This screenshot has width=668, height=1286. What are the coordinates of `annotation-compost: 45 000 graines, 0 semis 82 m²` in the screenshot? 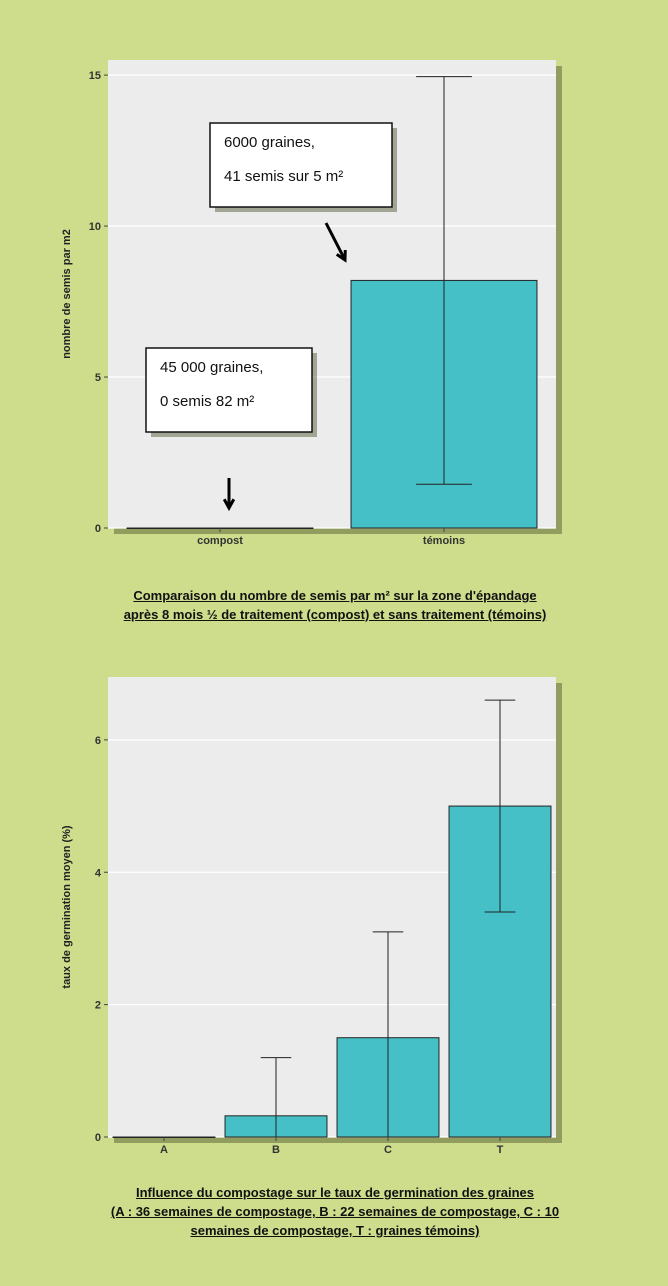 It's located at (231, 392).